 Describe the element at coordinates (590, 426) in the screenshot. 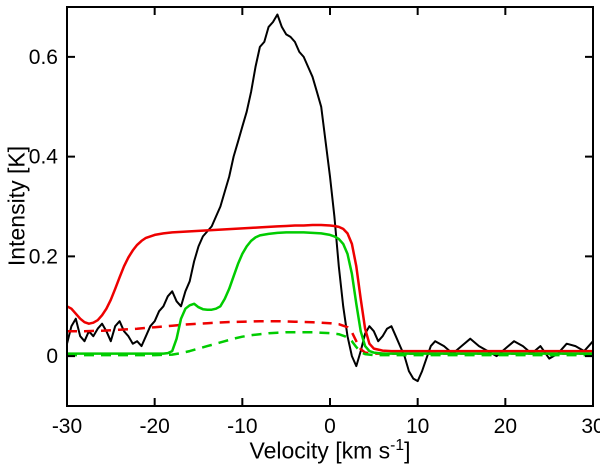

I see `x-tick-label: 30` at that location.